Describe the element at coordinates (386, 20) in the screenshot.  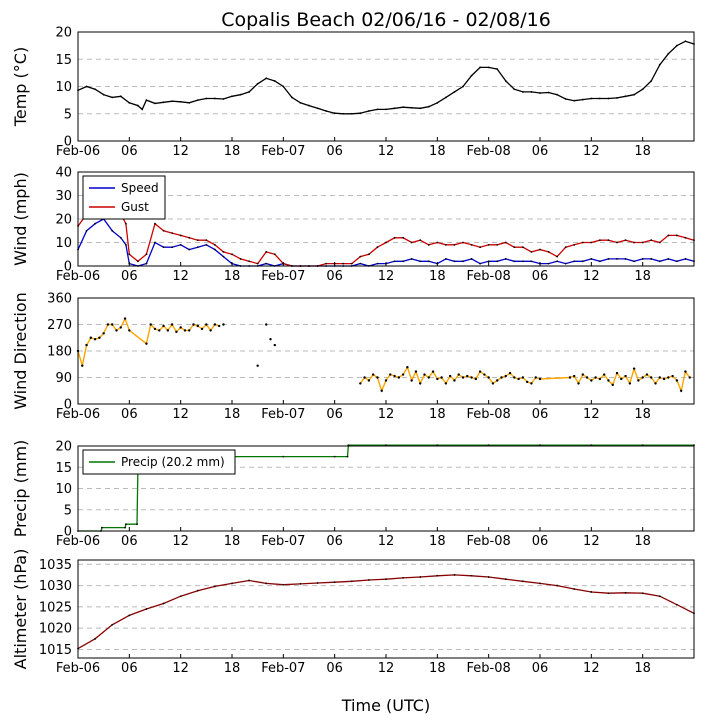
I see `chart-title: Copalis Beach 02/06/16 - 02/08/16` at that location.